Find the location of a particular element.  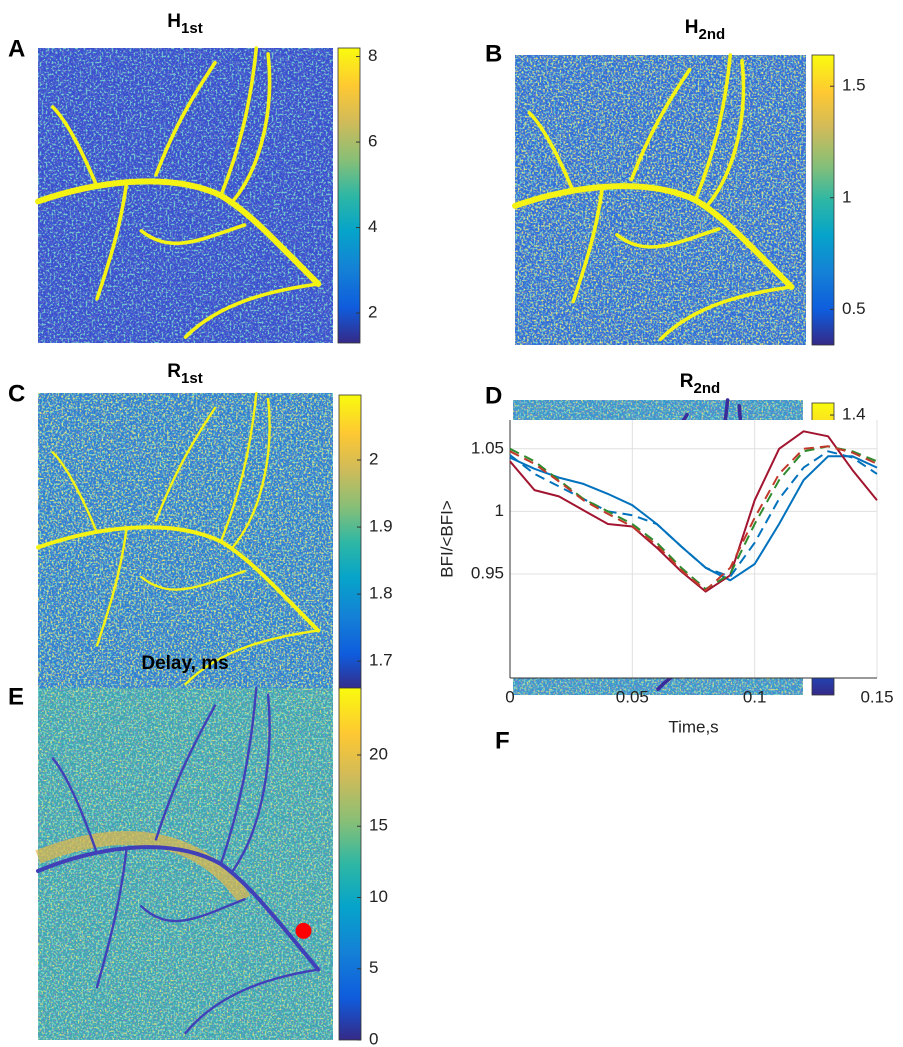

panel-label: E is located at coordinates (16, 696).